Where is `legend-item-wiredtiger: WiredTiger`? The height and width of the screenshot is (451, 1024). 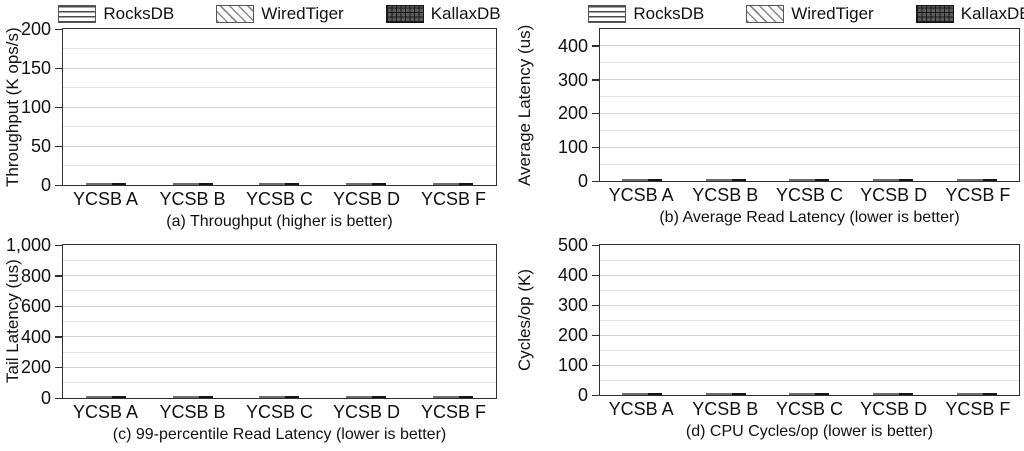 legend-item-wiredtiger: WiredTiger is located at coordinates (280, 14).